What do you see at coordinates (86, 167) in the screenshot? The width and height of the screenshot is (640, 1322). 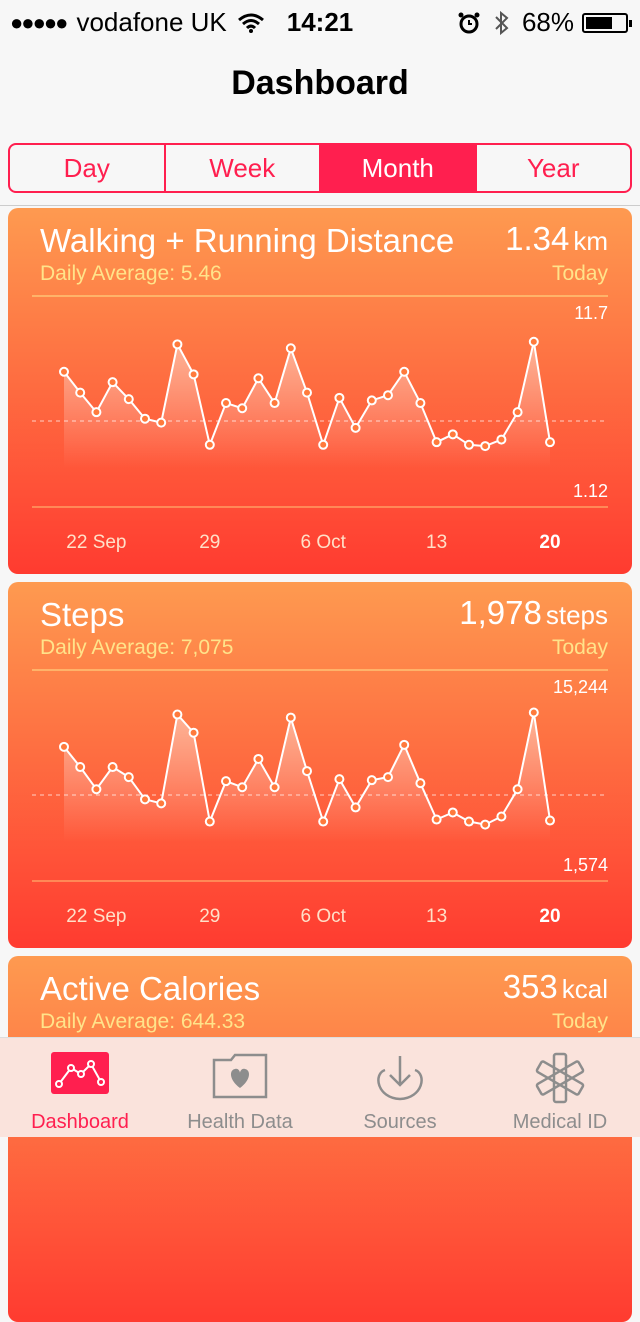 I see `segment-day: Day` at bounding box center [86, 167].